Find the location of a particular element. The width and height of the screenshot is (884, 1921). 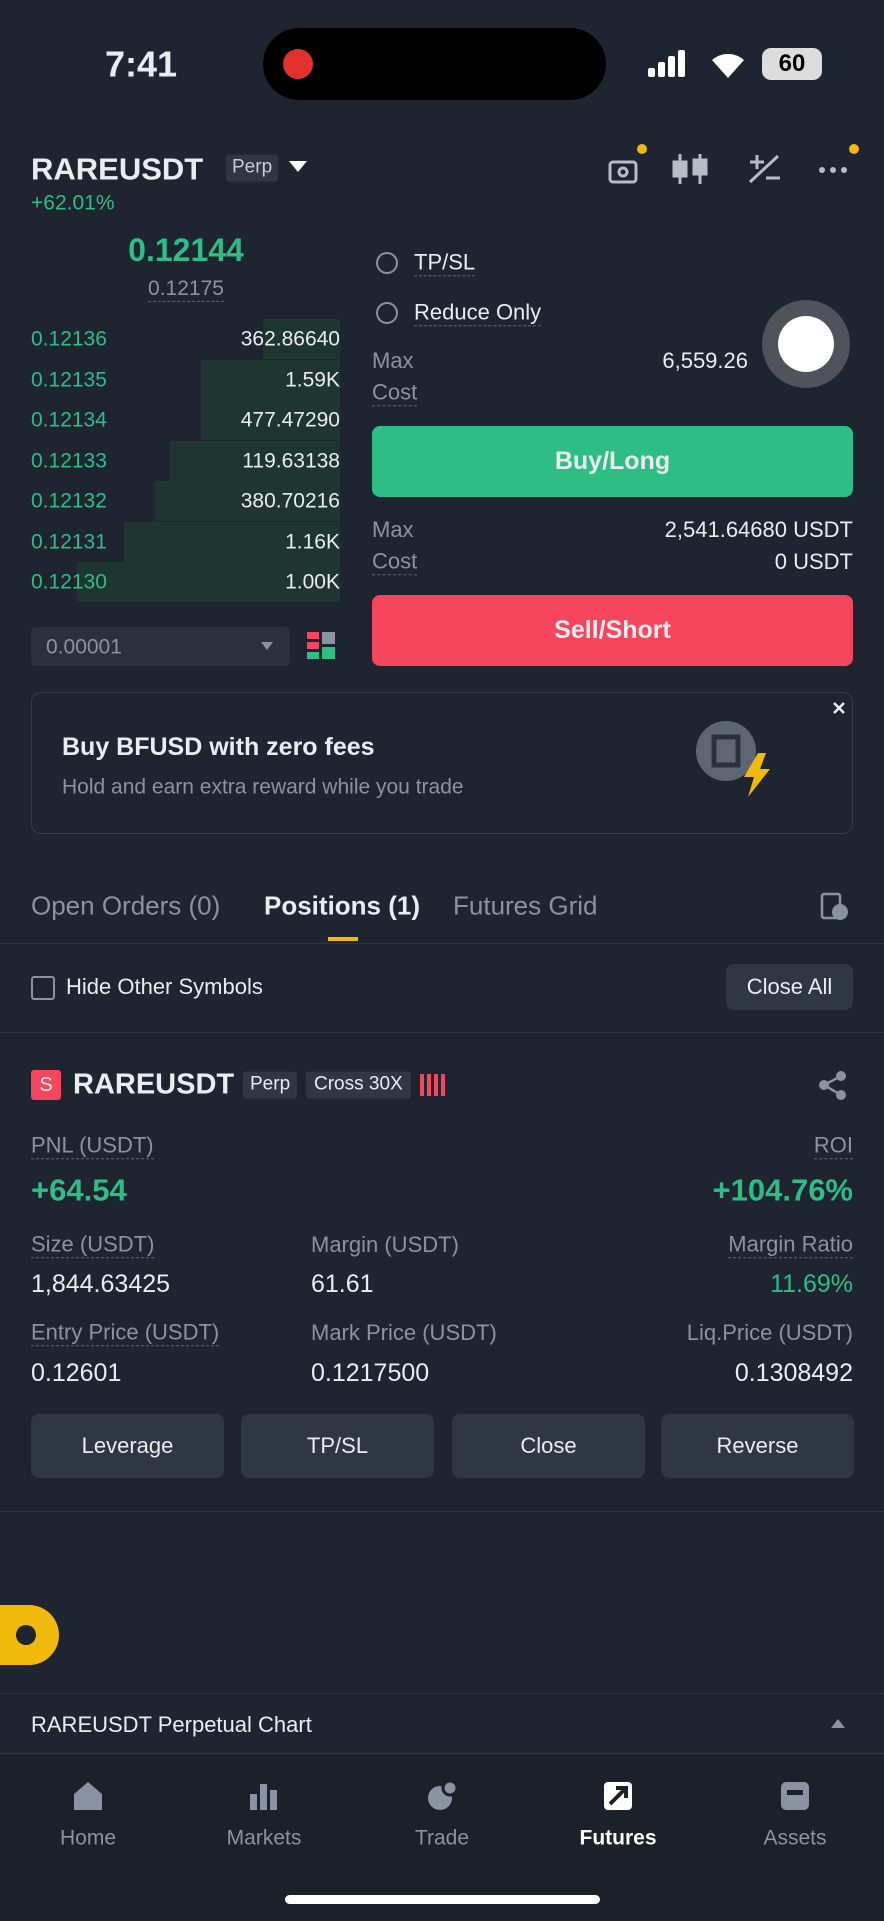

bid-quantity: 477.47290 is located at coordinates (290, 420).